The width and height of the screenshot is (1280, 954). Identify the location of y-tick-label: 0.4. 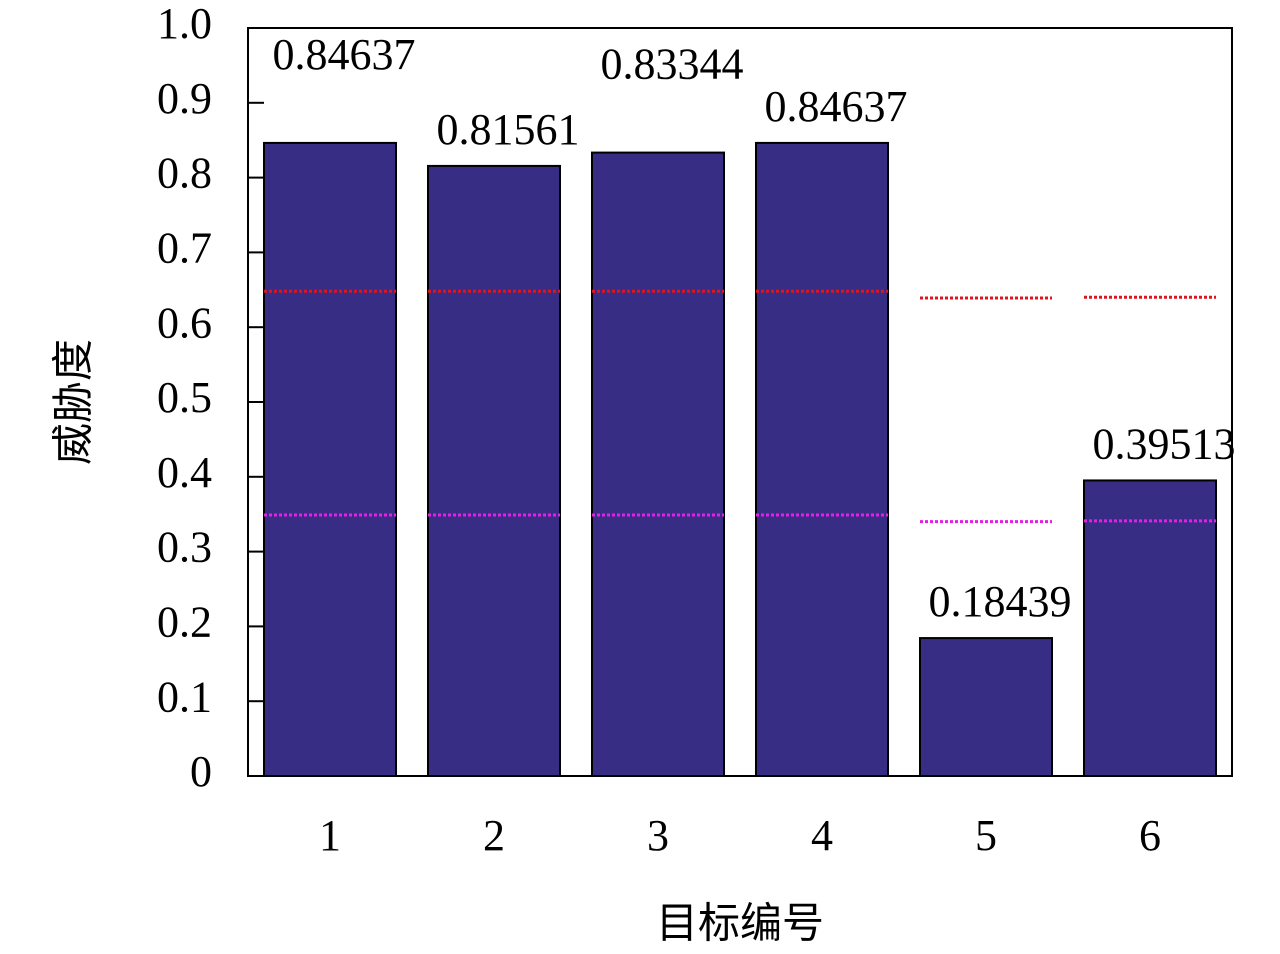
(184, 472).